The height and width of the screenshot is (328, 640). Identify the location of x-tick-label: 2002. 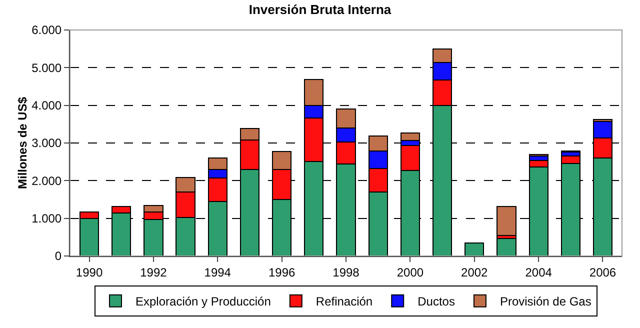
(474, 272).